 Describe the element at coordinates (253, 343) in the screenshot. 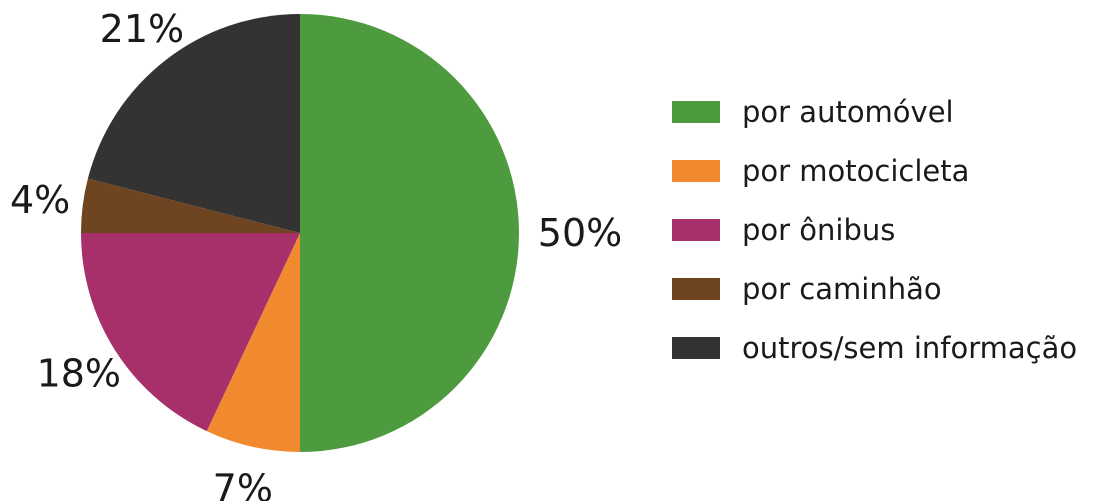

I see `pie-slice-motocicleta` at that location.